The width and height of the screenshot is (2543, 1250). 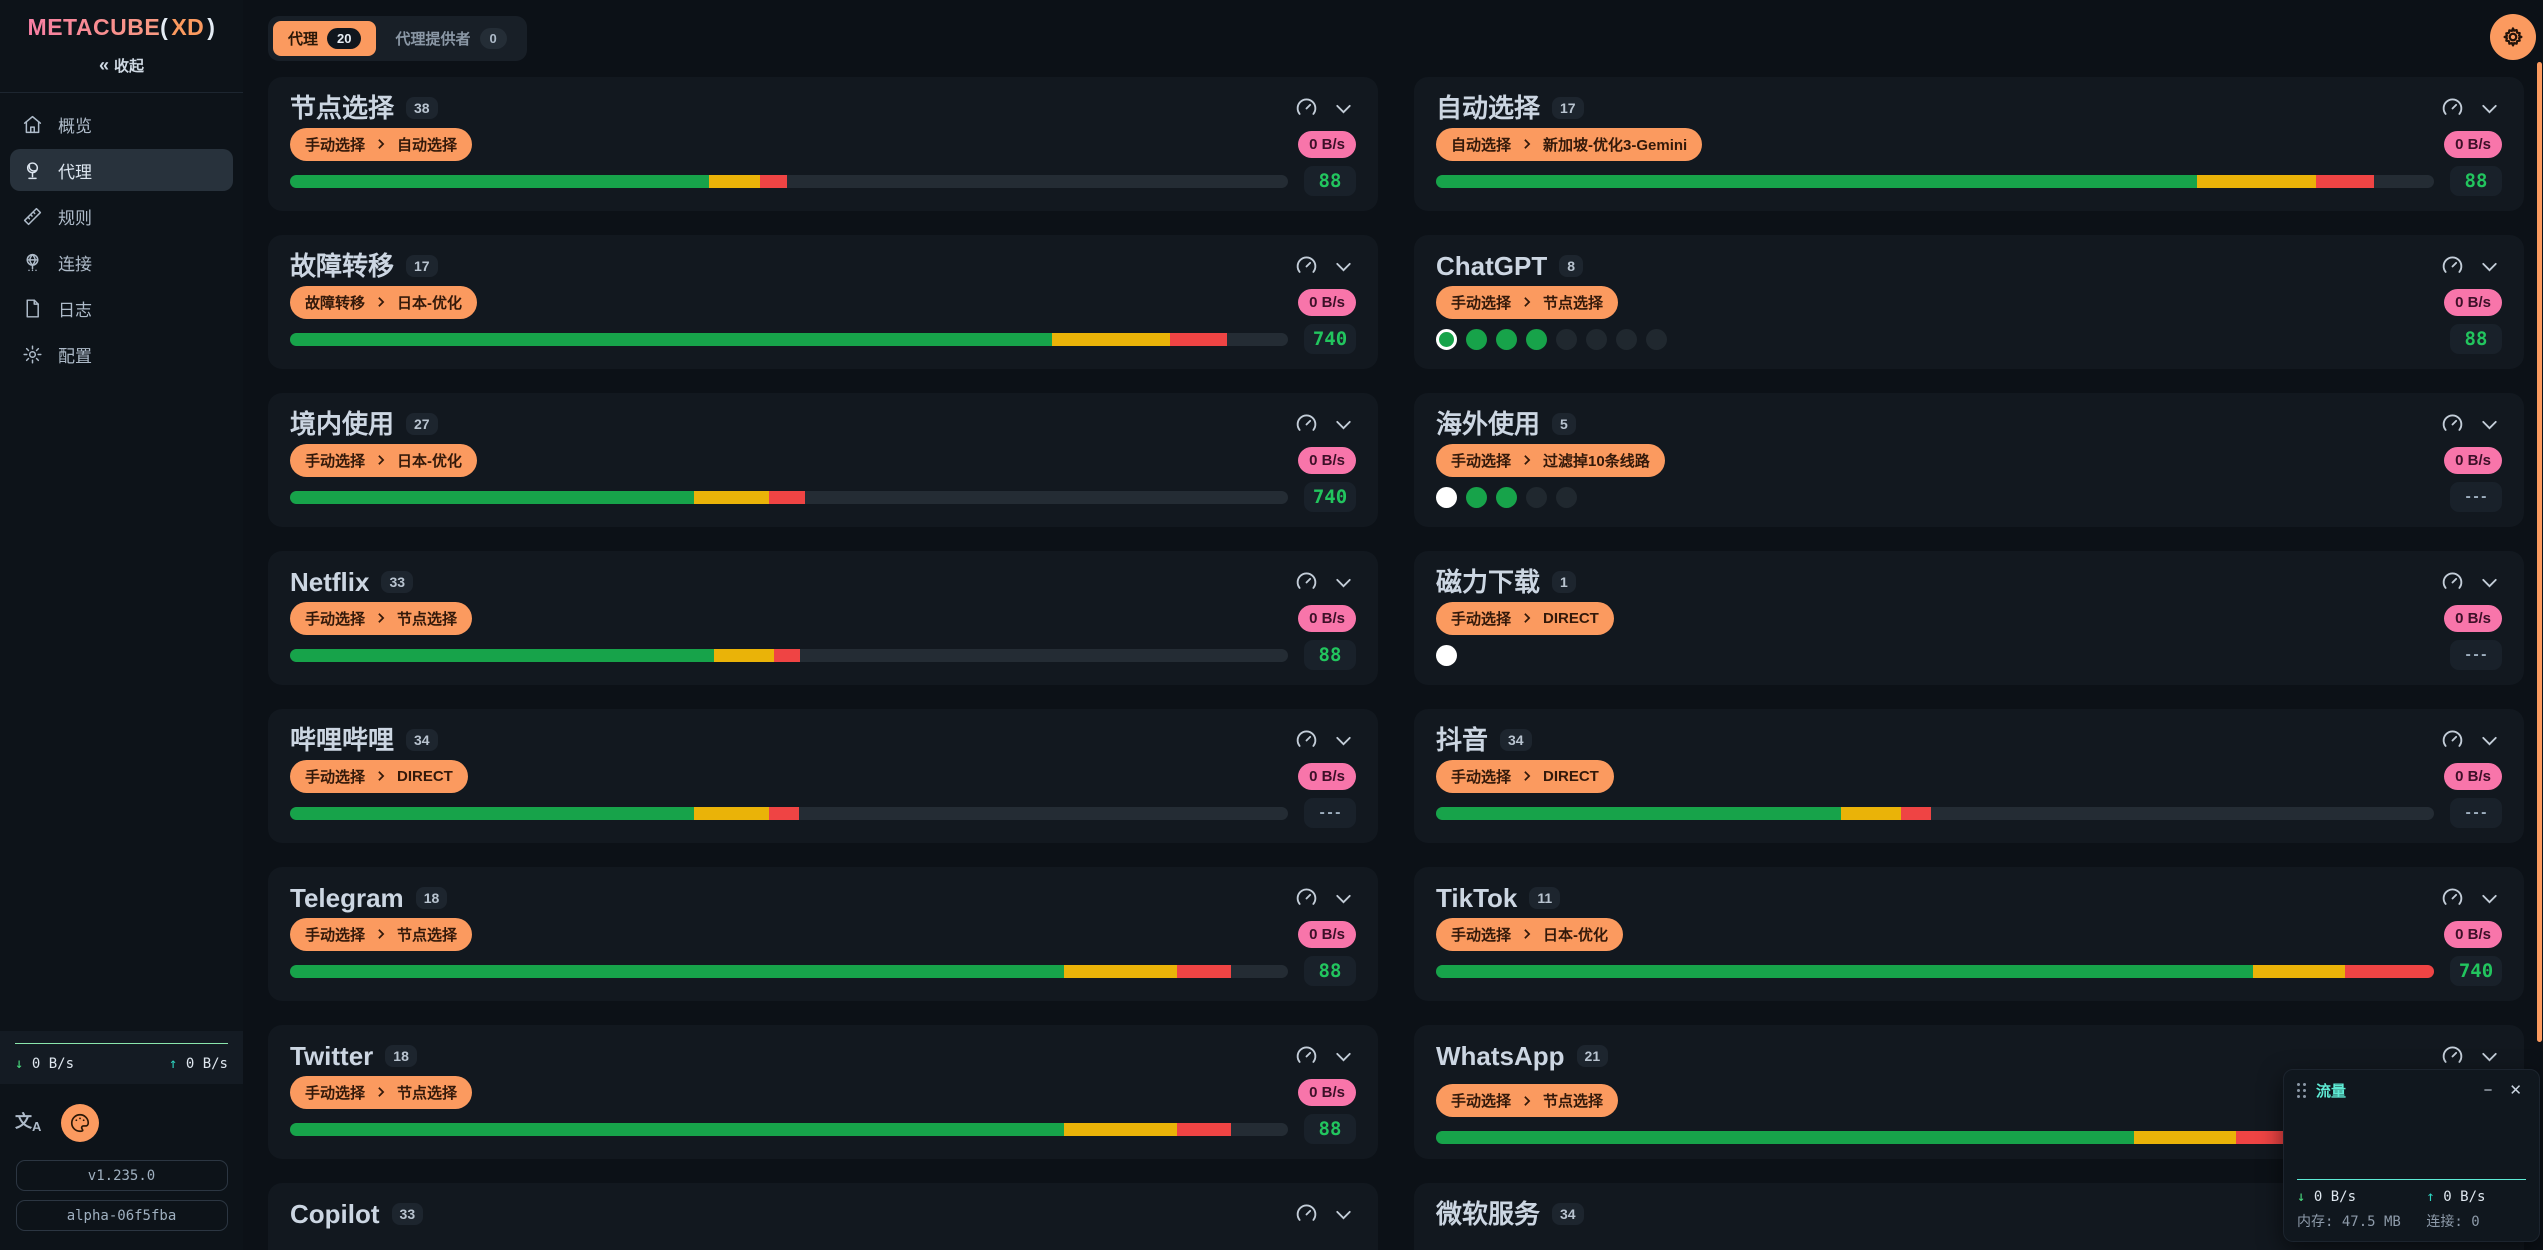 I want to click on chevron-right-icon, so click(x=381, y=934).